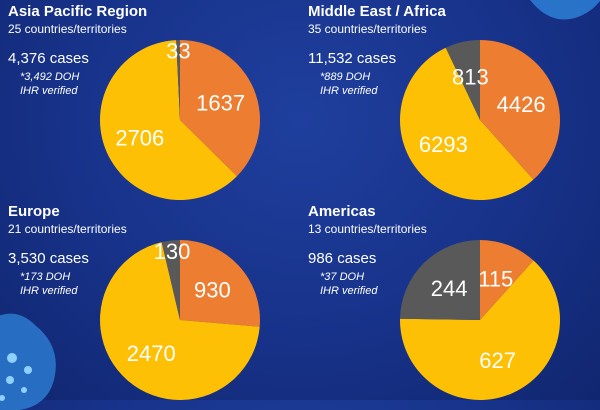  Describe the element at coordinates (367, 229) in the screenshot. I see `region-subtitle: 13 countries/territories` at that location.